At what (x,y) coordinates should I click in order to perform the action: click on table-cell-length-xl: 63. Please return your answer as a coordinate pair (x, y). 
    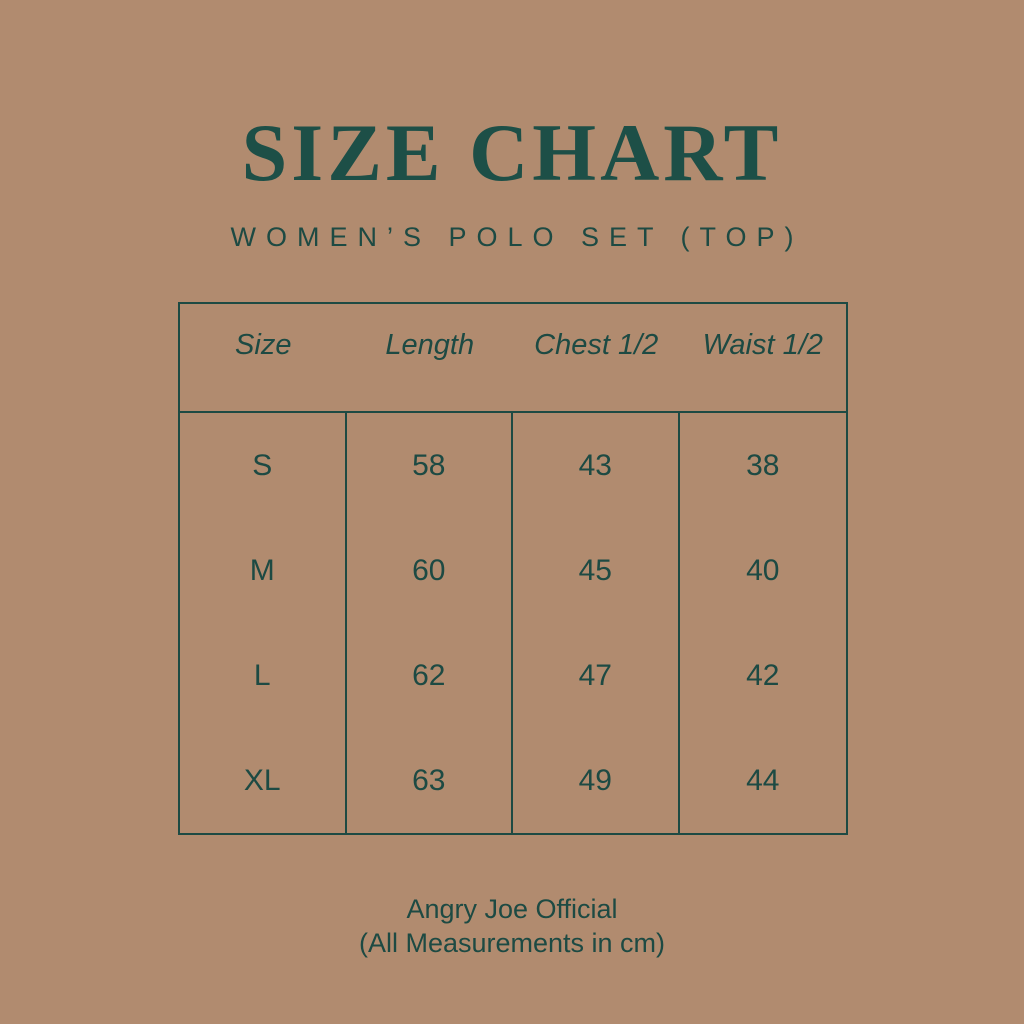
    Looking at the image, I should click on (430, 780).